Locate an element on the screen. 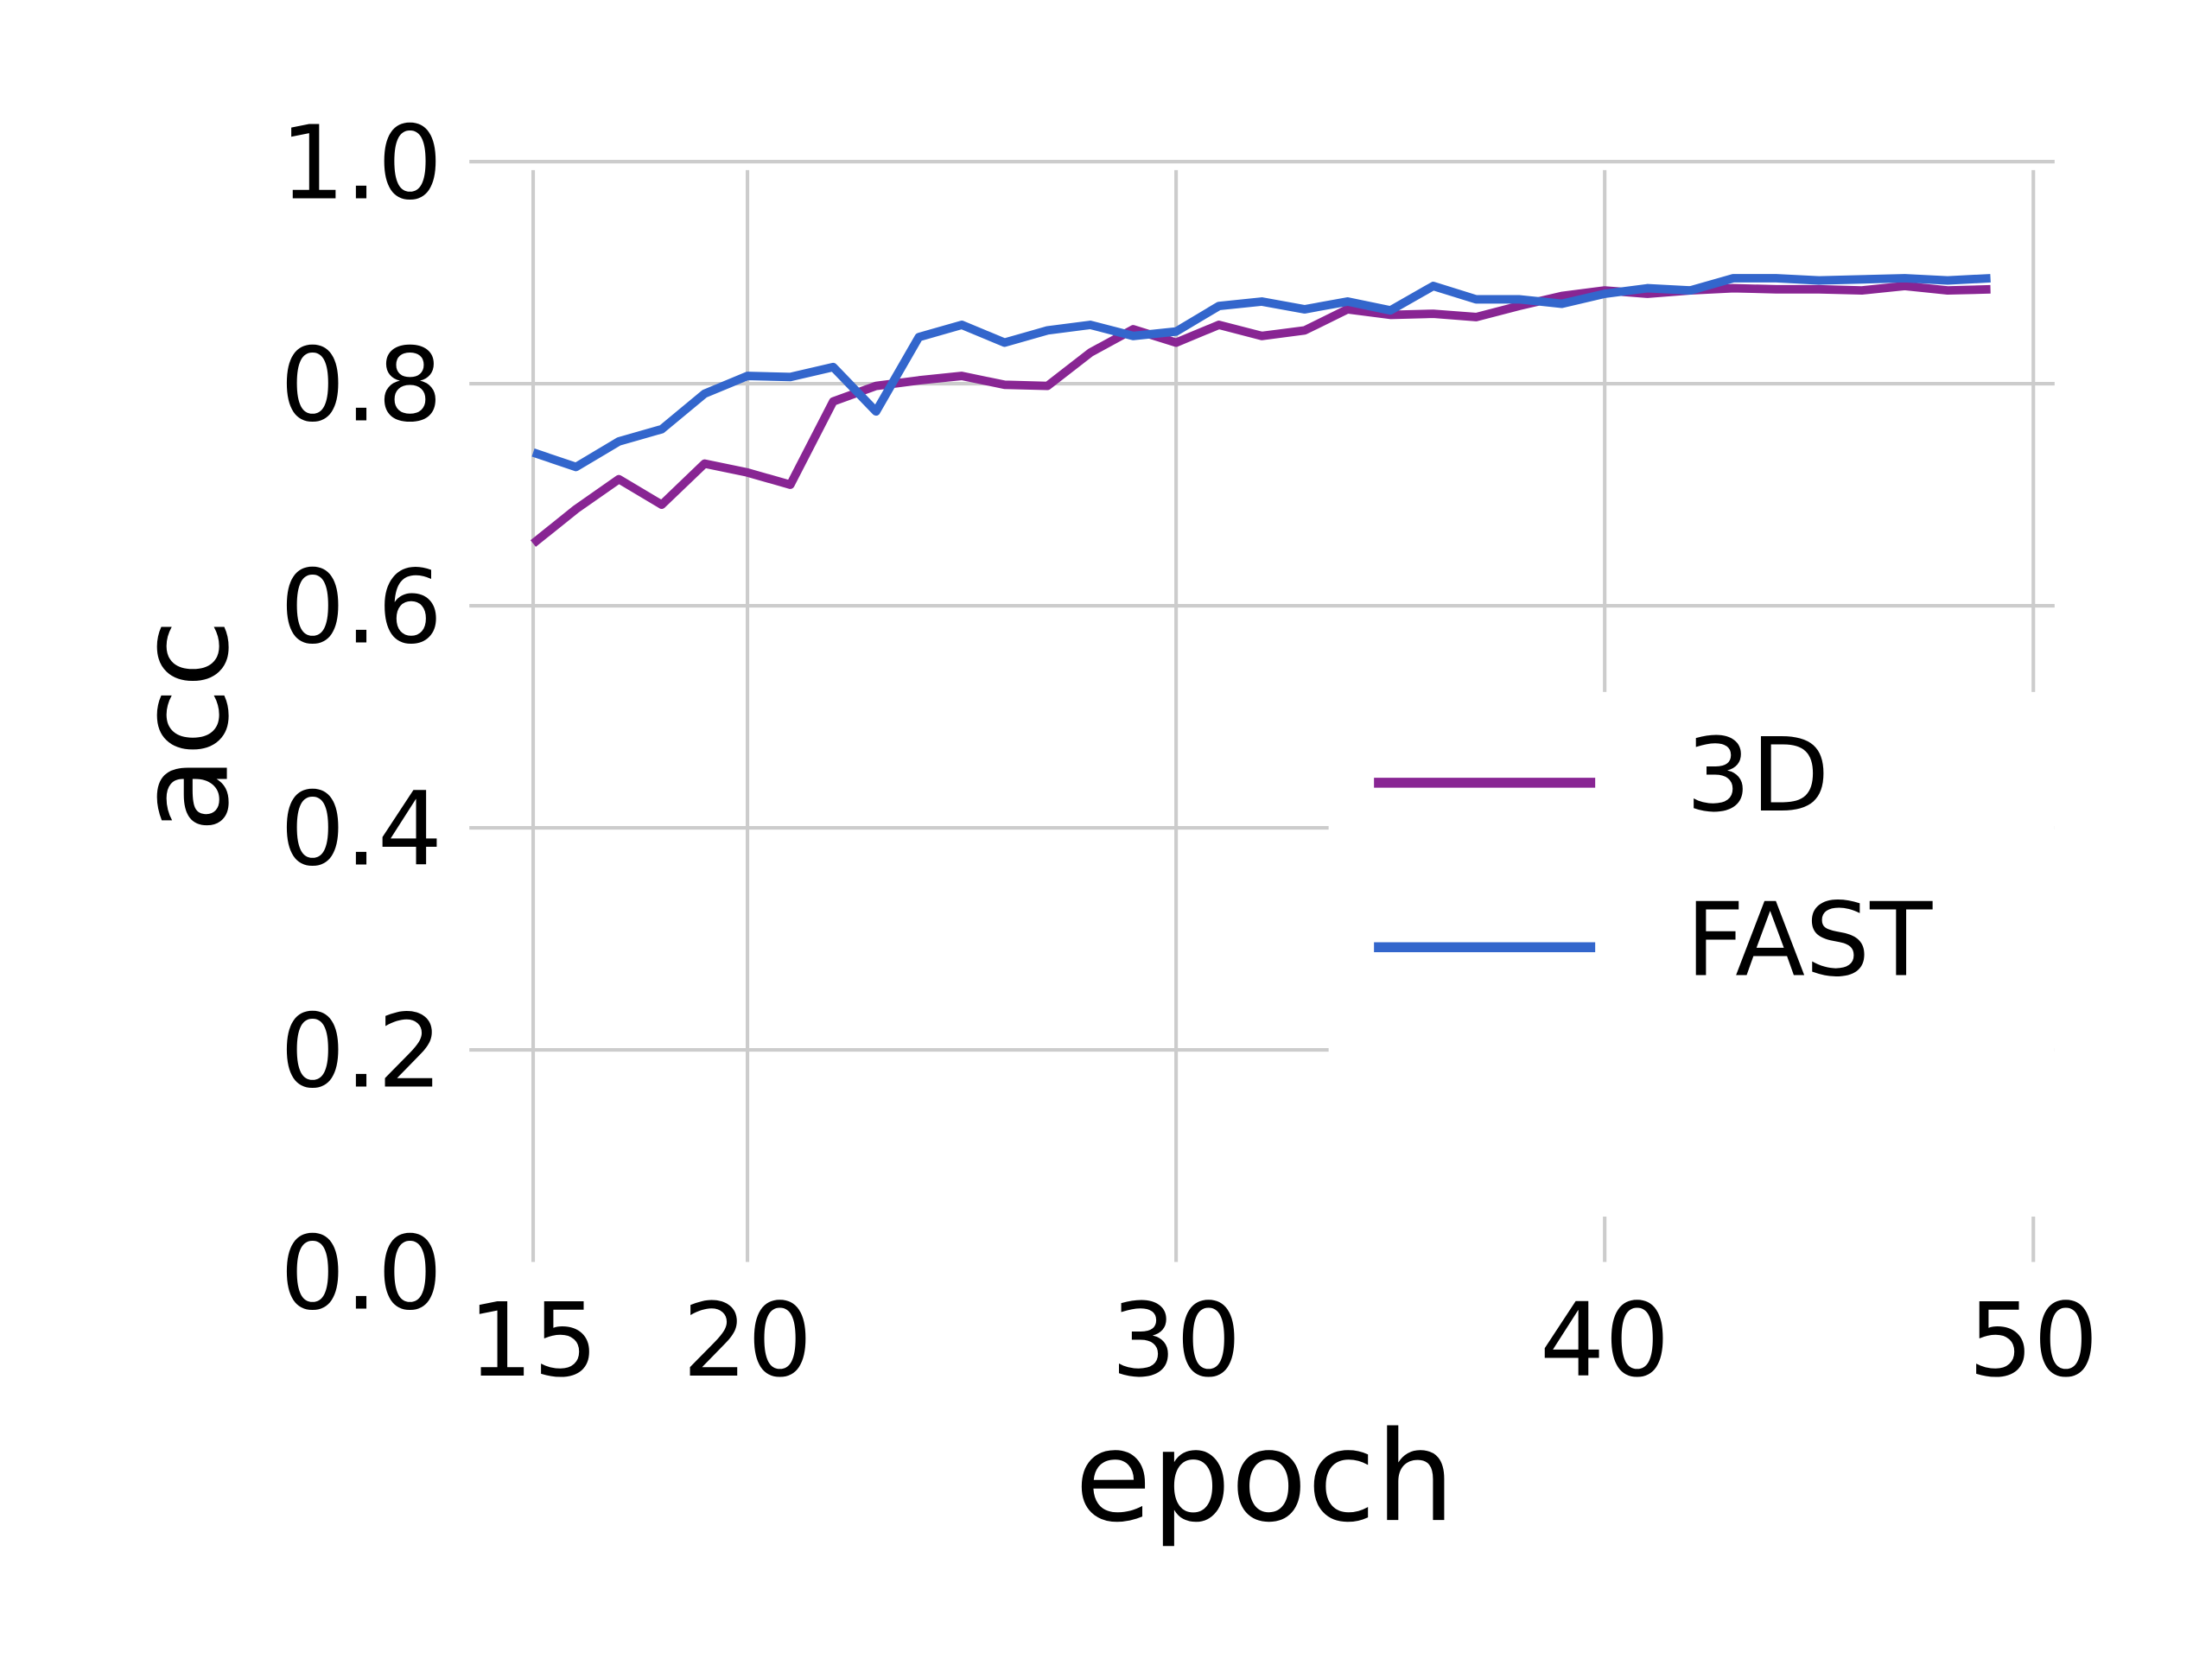  y-tick-label: 0.8 is located at coordinates (361, 385).